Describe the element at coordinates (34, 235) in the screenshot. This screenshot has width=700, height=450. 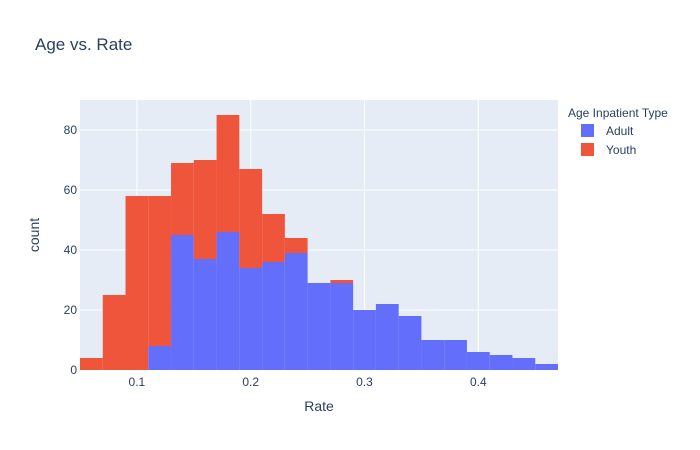
I see `y-axis-title: count` at that location.